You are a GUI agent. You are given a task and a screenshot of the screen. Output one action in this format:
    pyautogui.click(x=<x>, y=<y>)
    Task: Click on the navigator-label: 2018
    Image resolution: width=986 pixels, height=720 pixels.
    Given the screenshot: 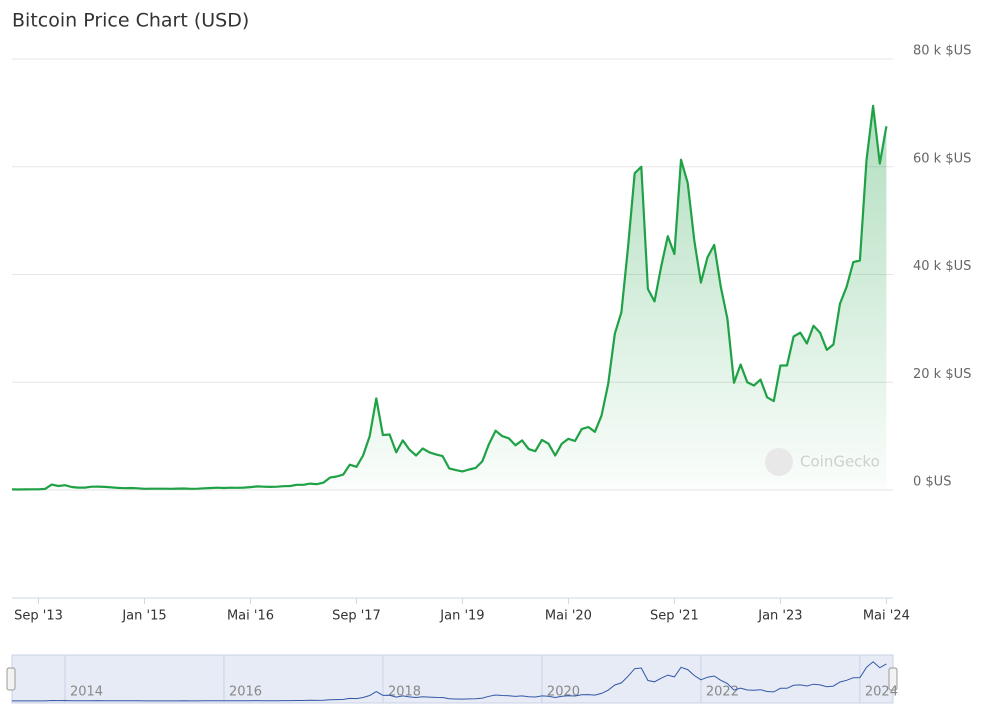 What is the action you would take?
    pyautogui.click(x=404, y=692)
    